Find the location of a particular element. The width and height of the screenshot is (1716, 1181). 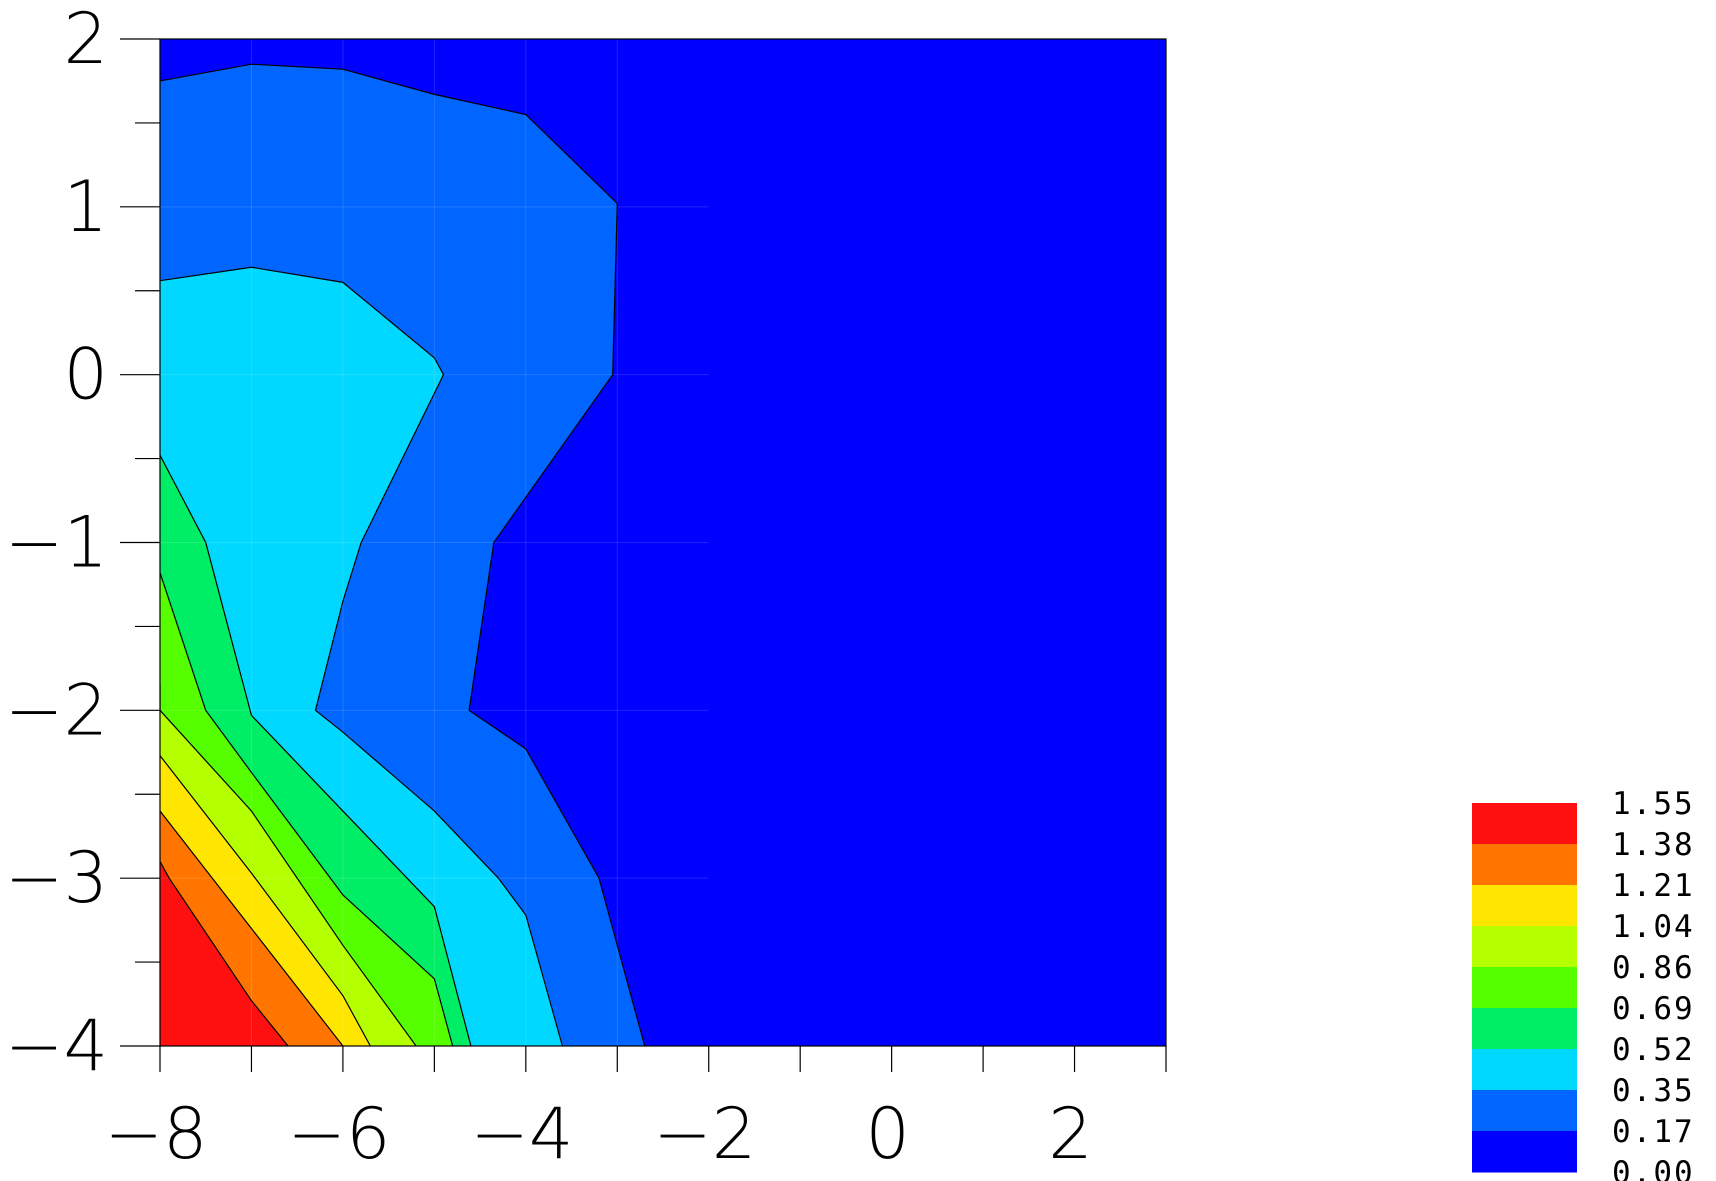

color-legend: 1.55 1.38 1.21 1.04 0.86 0.69 0.52 0.35 0.17 0.00 is located at coordinates (1583, 983).